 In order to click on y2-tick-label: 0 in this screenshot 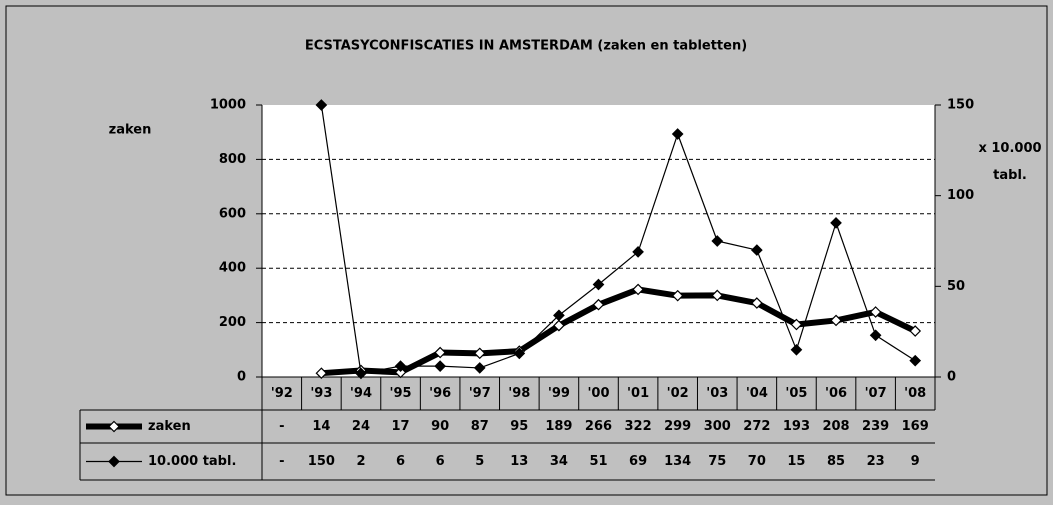, I will do `click(951, 377)`.